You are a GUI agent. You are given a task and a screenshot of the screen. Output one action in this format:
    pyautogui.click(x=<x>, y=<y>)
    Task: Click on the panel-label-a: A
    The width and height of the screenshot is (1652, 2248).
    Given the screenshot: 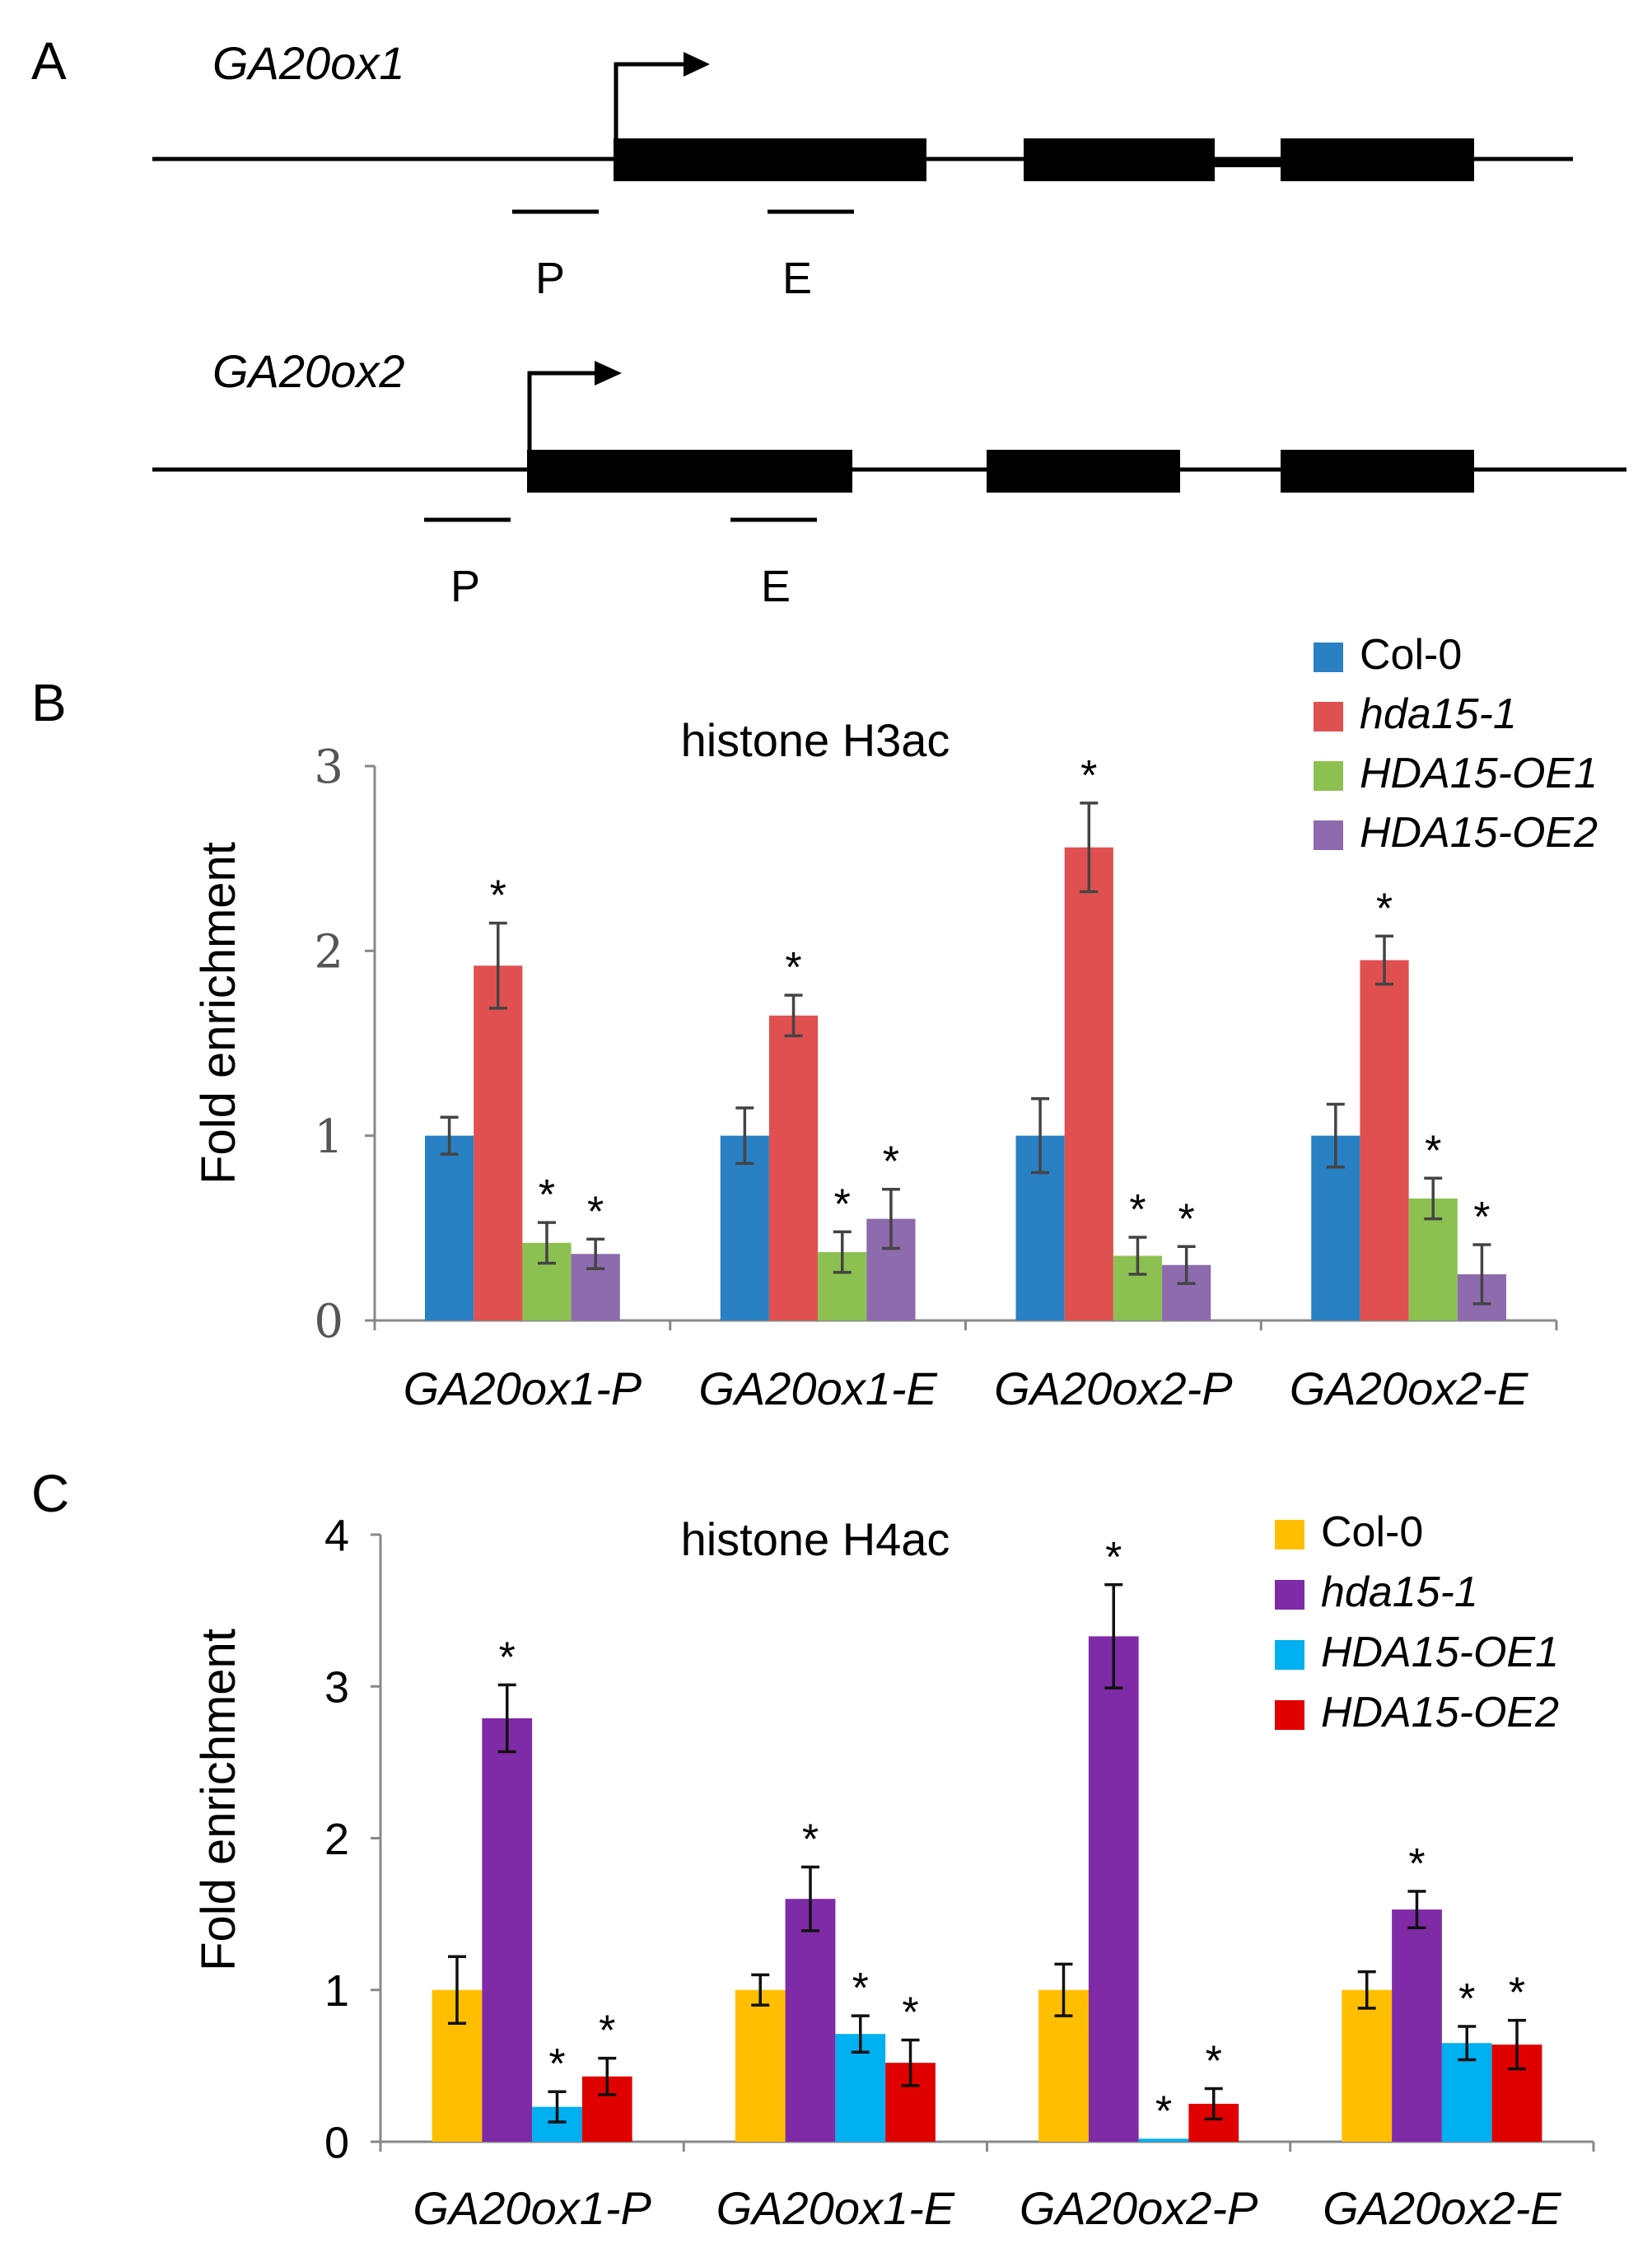 What is the action you would take?
    pyautogui.click(x=49, y=61)
    